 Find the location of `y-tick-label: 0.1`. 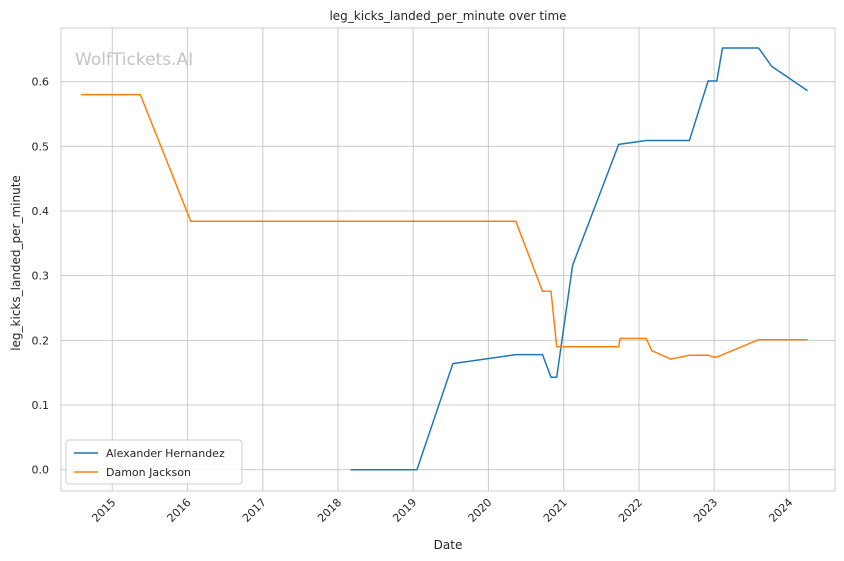

y-tick-label: 0.1 is located at coordinates (41, 405).